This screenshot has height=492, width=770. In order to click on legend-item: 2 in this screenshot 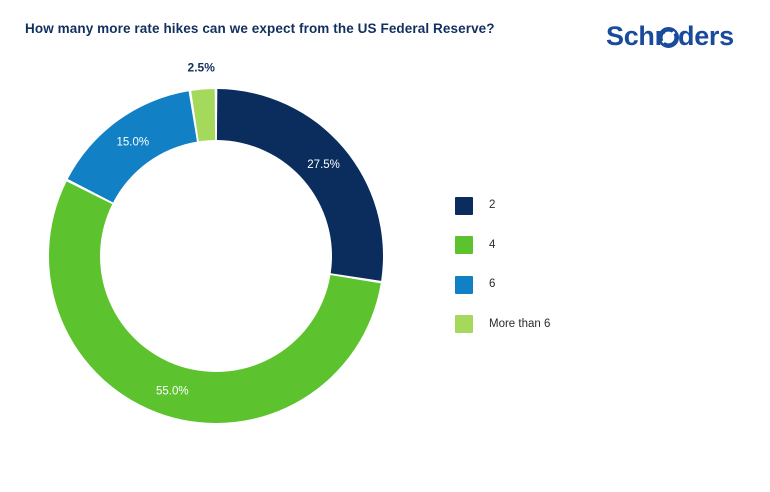, I will do `click(560, 206)`.